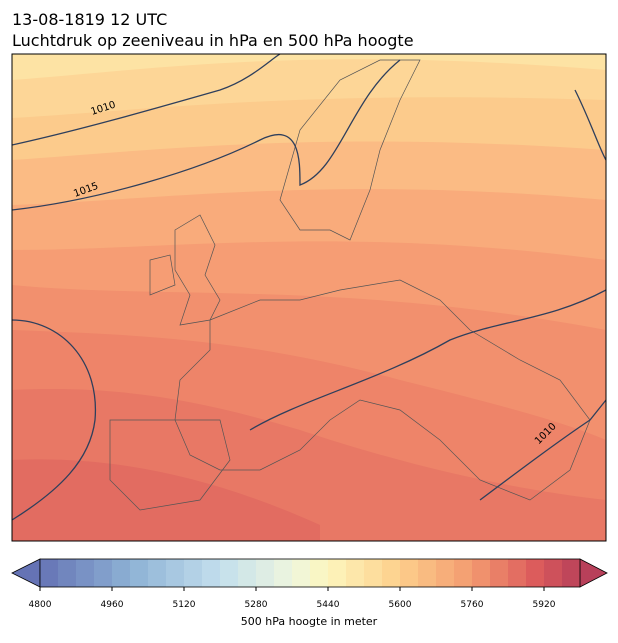 This screenshot has height=643, width=618. What do you see at coordinates (112, 605) in the screenshot?
I see `colorbar-tick-label: 4960` at bounding box center [112, 605].